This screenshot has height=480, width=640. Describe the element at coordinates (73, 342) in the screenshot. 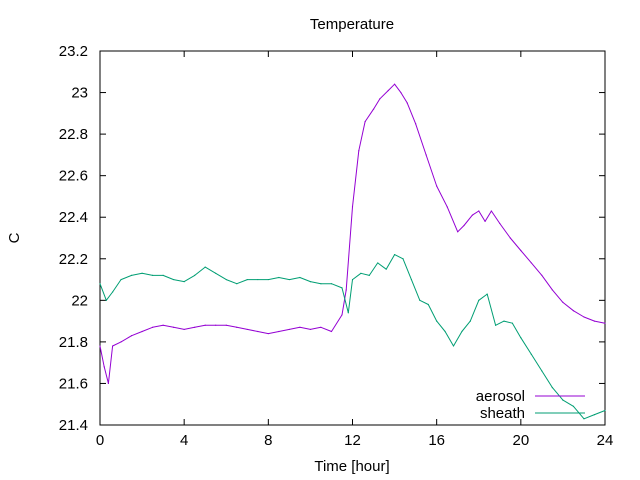

I see `y-tick-label: 21.8` at that location.